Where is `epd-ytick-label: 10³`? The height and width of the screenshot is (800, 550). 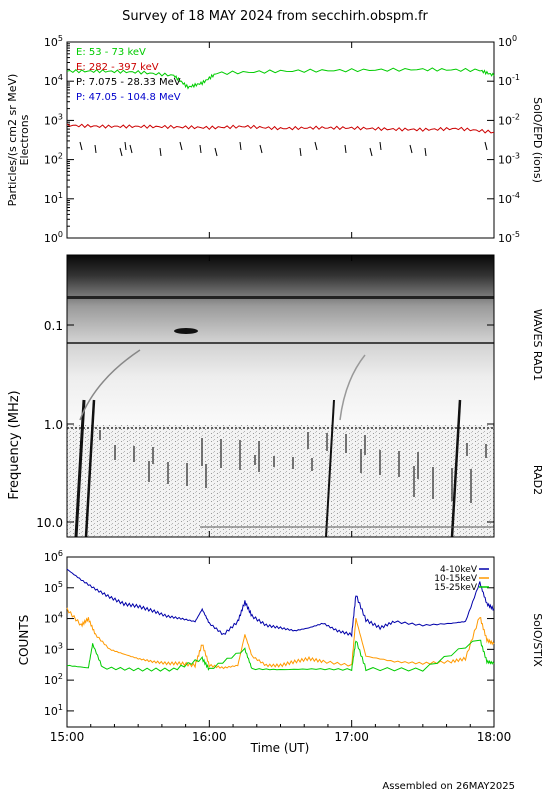 epd-ytick-label: 10³ is located at coordinates (53, 119).